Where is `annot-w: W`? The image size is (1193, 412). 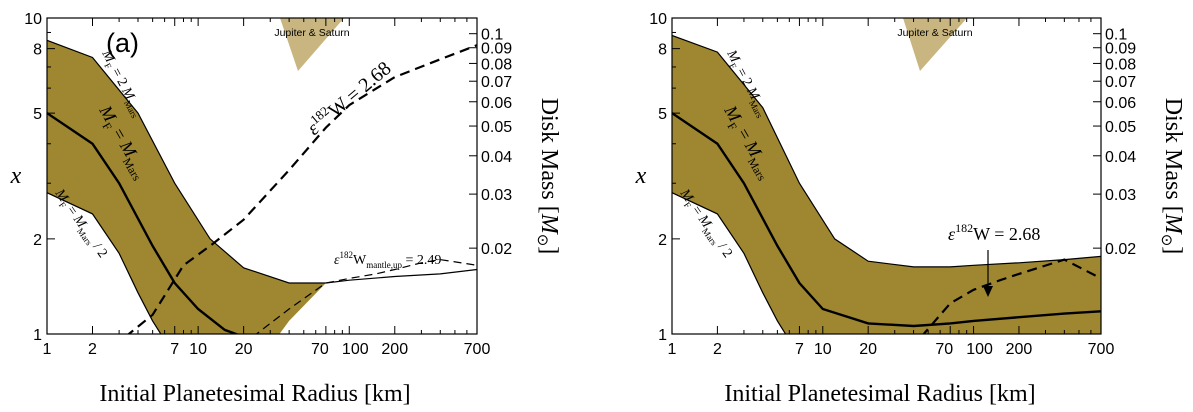
annot-w: W is located at coordinates (360, 260).